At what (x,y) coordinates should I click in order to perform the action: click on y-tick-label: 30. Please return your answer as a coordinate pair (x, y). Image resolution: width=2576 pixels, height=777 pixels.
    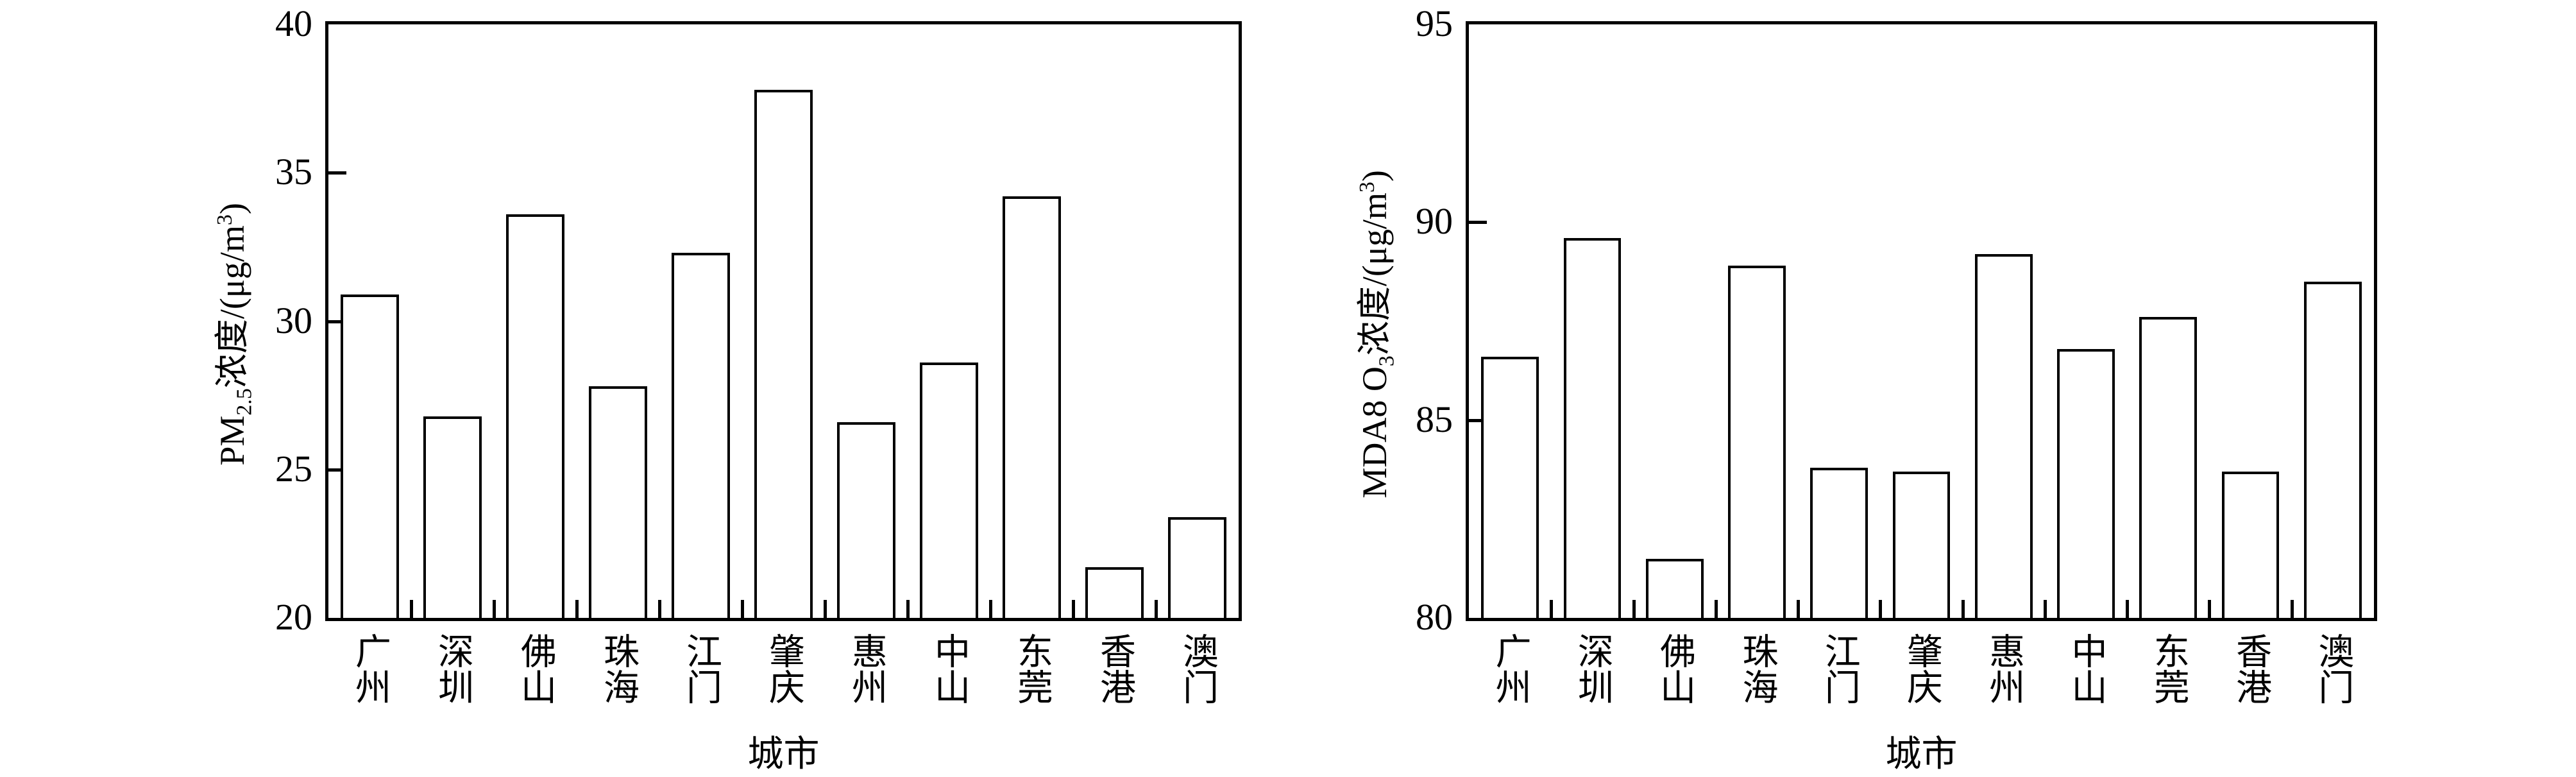
    Looking at the image, I should click on (293, 320).